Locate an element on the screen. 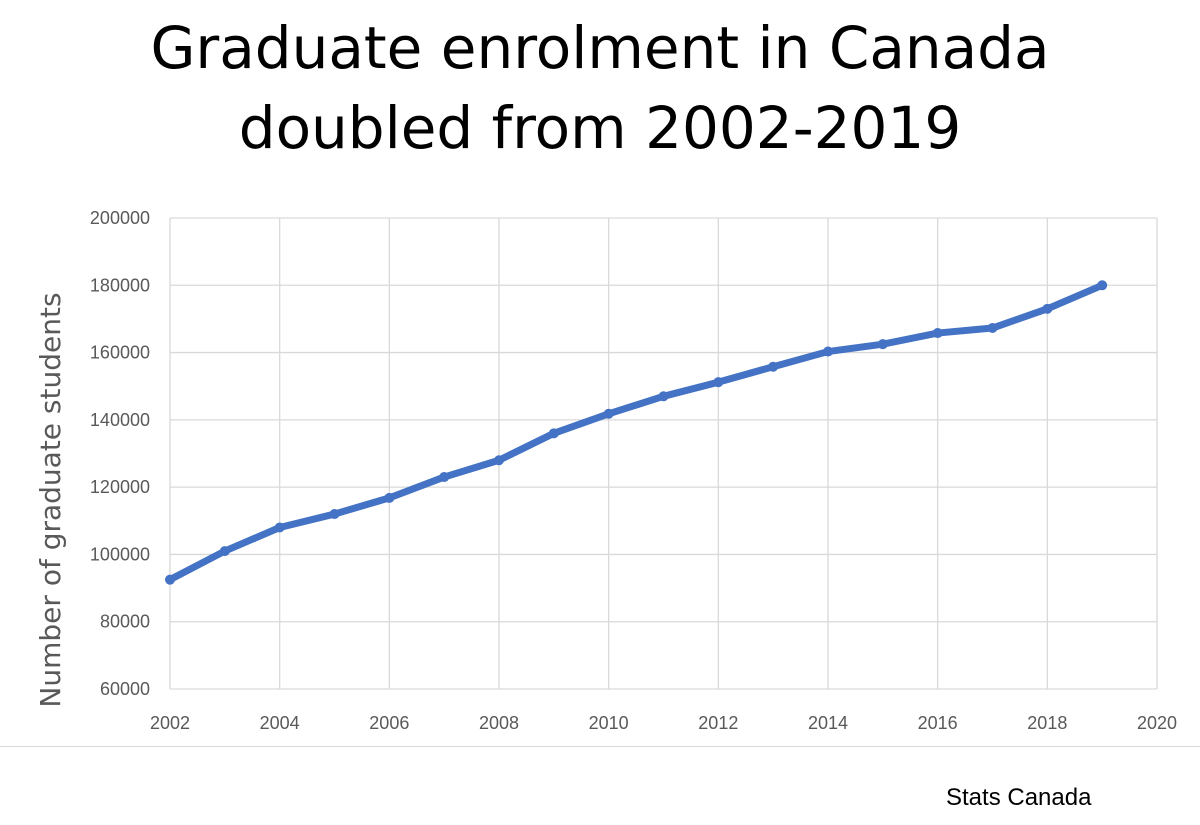 Image resolution: width=1200 pixels, height=825 pixels. y-tick-label: 100000 is located at coordinates (120, 554).